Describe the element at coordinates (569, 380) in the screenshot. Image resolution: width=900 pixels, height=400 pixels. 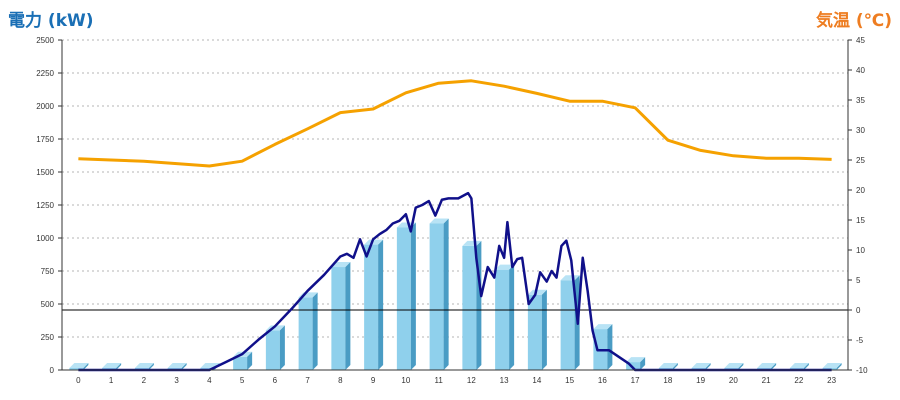
I see `x-tick-label: 15` at that location.